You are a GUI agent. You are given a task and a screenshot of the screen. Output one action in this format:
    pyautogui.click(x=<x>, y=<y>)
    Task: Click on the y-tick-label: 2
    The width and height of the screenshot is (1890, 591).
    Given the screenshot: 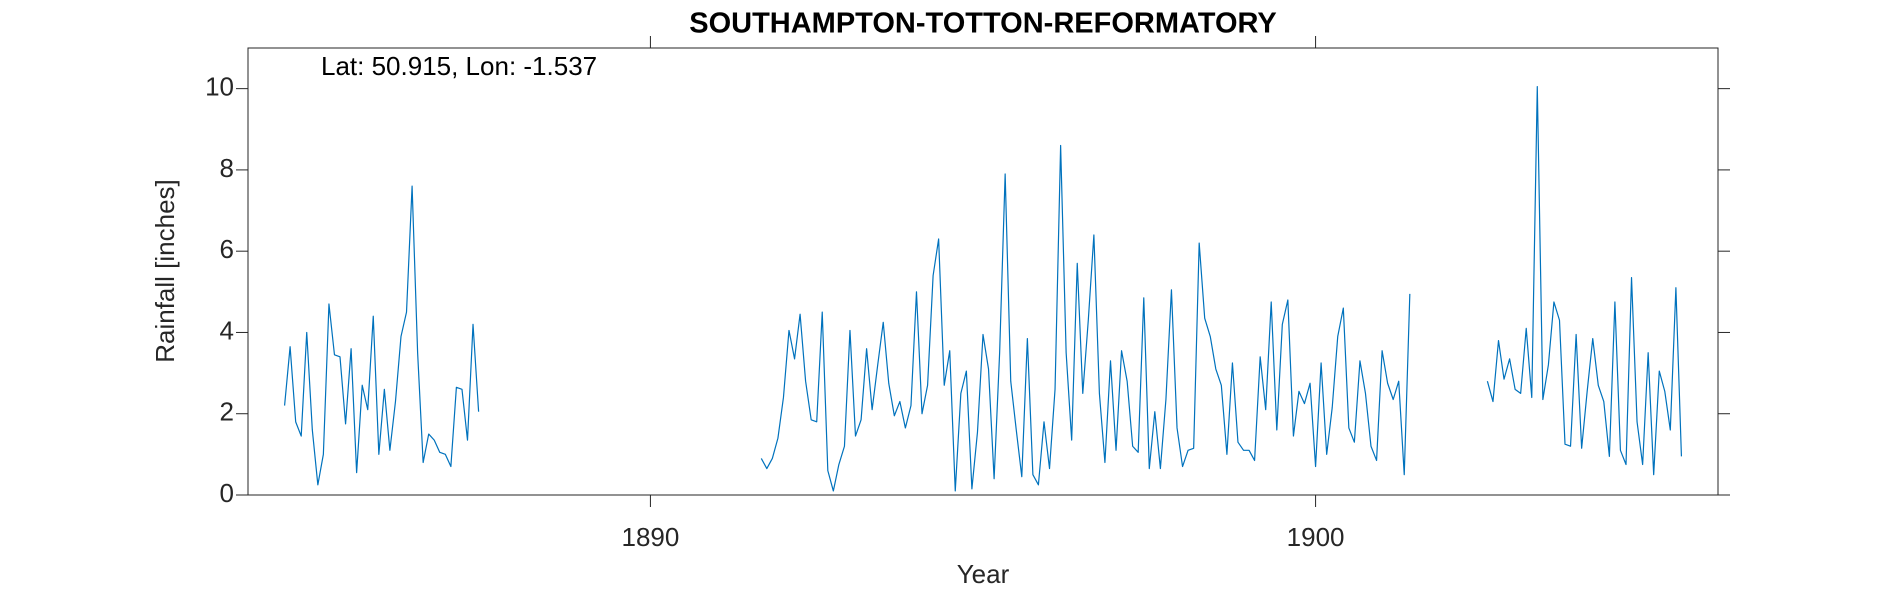 What is the action you would take?
    pyautogui.click(x=227, y=412)
    